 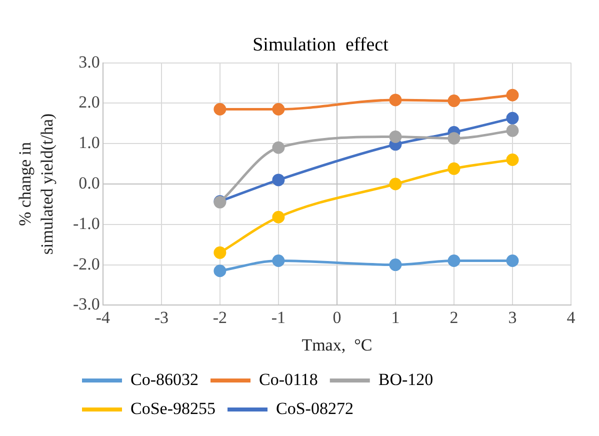 What do you see at coordinates (164, 379) in the screenshot?
I see `legend-label: Co-86032` at bounding box center [164, 379].